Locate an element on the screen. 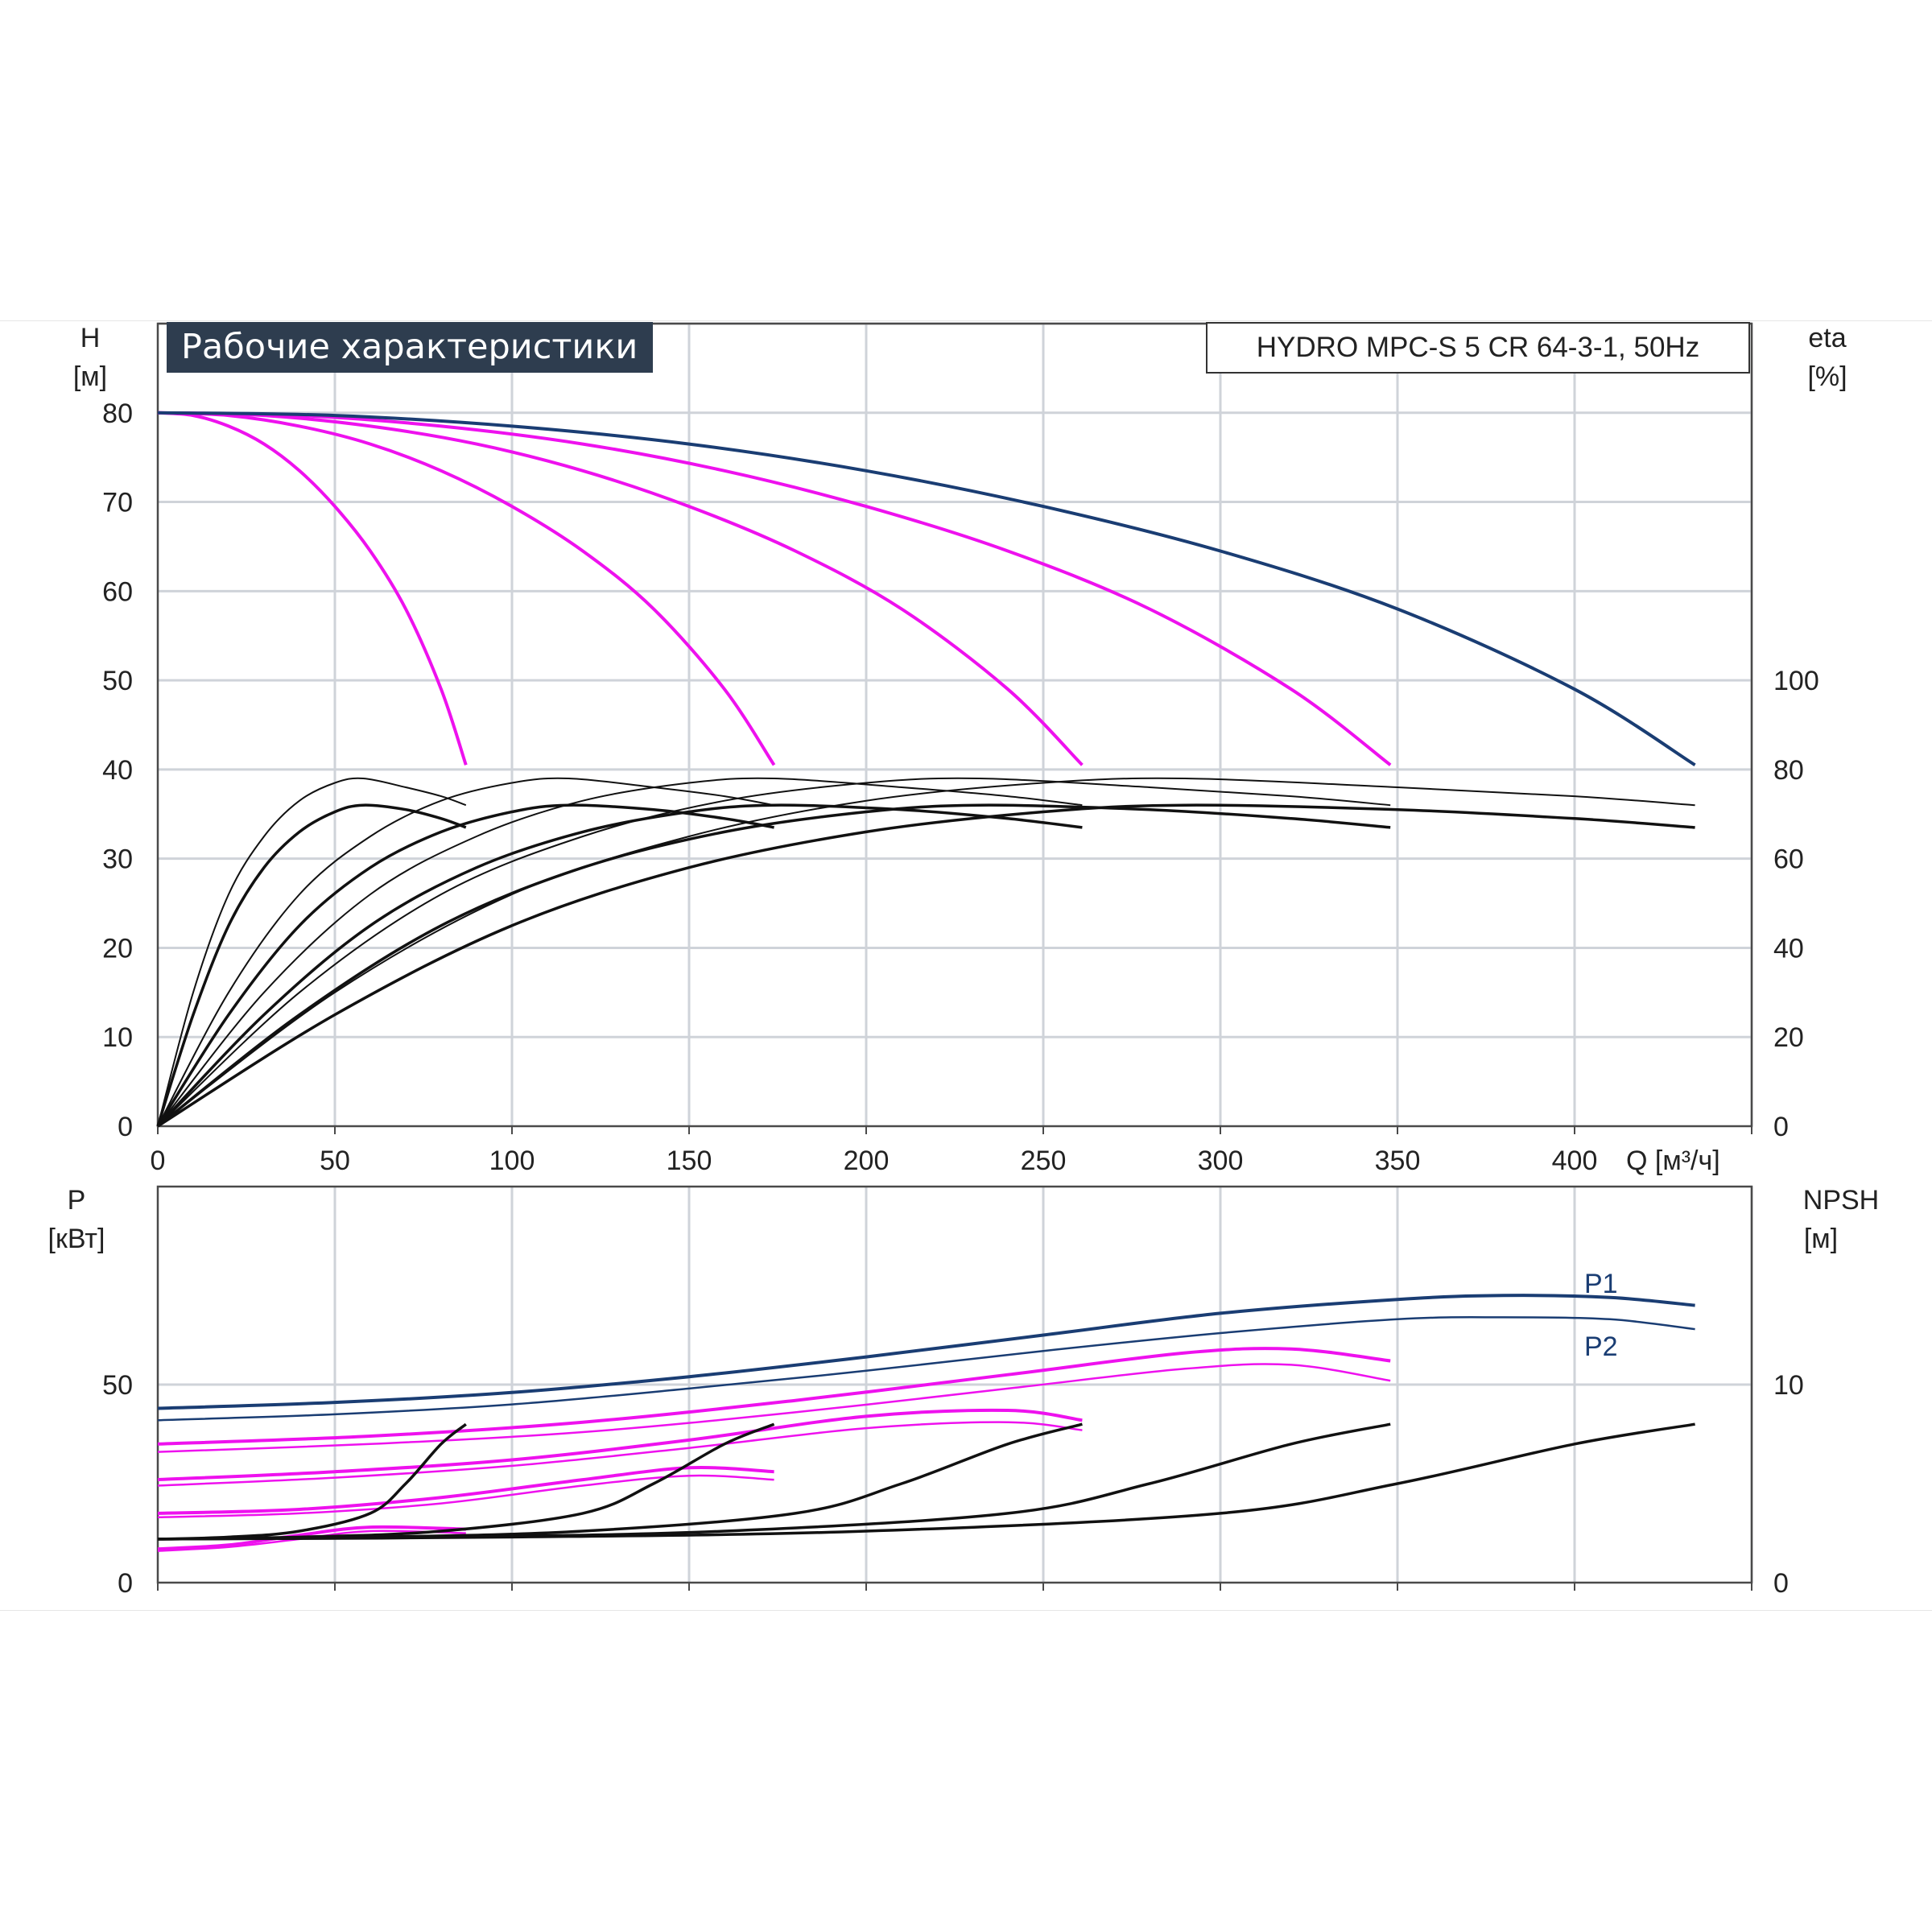 Image resolution: width=1932 pixels, height=1932 pixels. x-tick-label: 250 is located at coordinates (1044, 1161).